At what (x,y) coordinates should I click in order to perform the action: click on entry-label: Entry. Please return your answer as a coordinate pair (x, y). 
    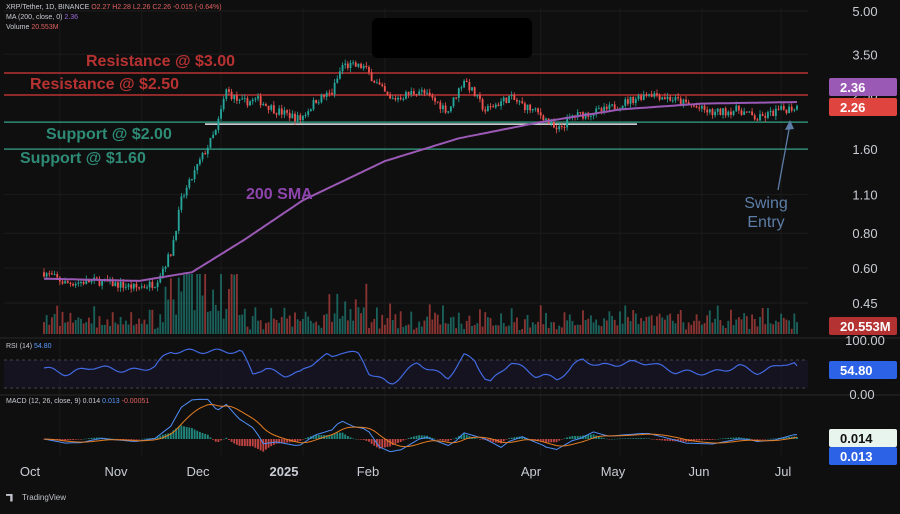
    Looking at the image, I should click on (765, 222).